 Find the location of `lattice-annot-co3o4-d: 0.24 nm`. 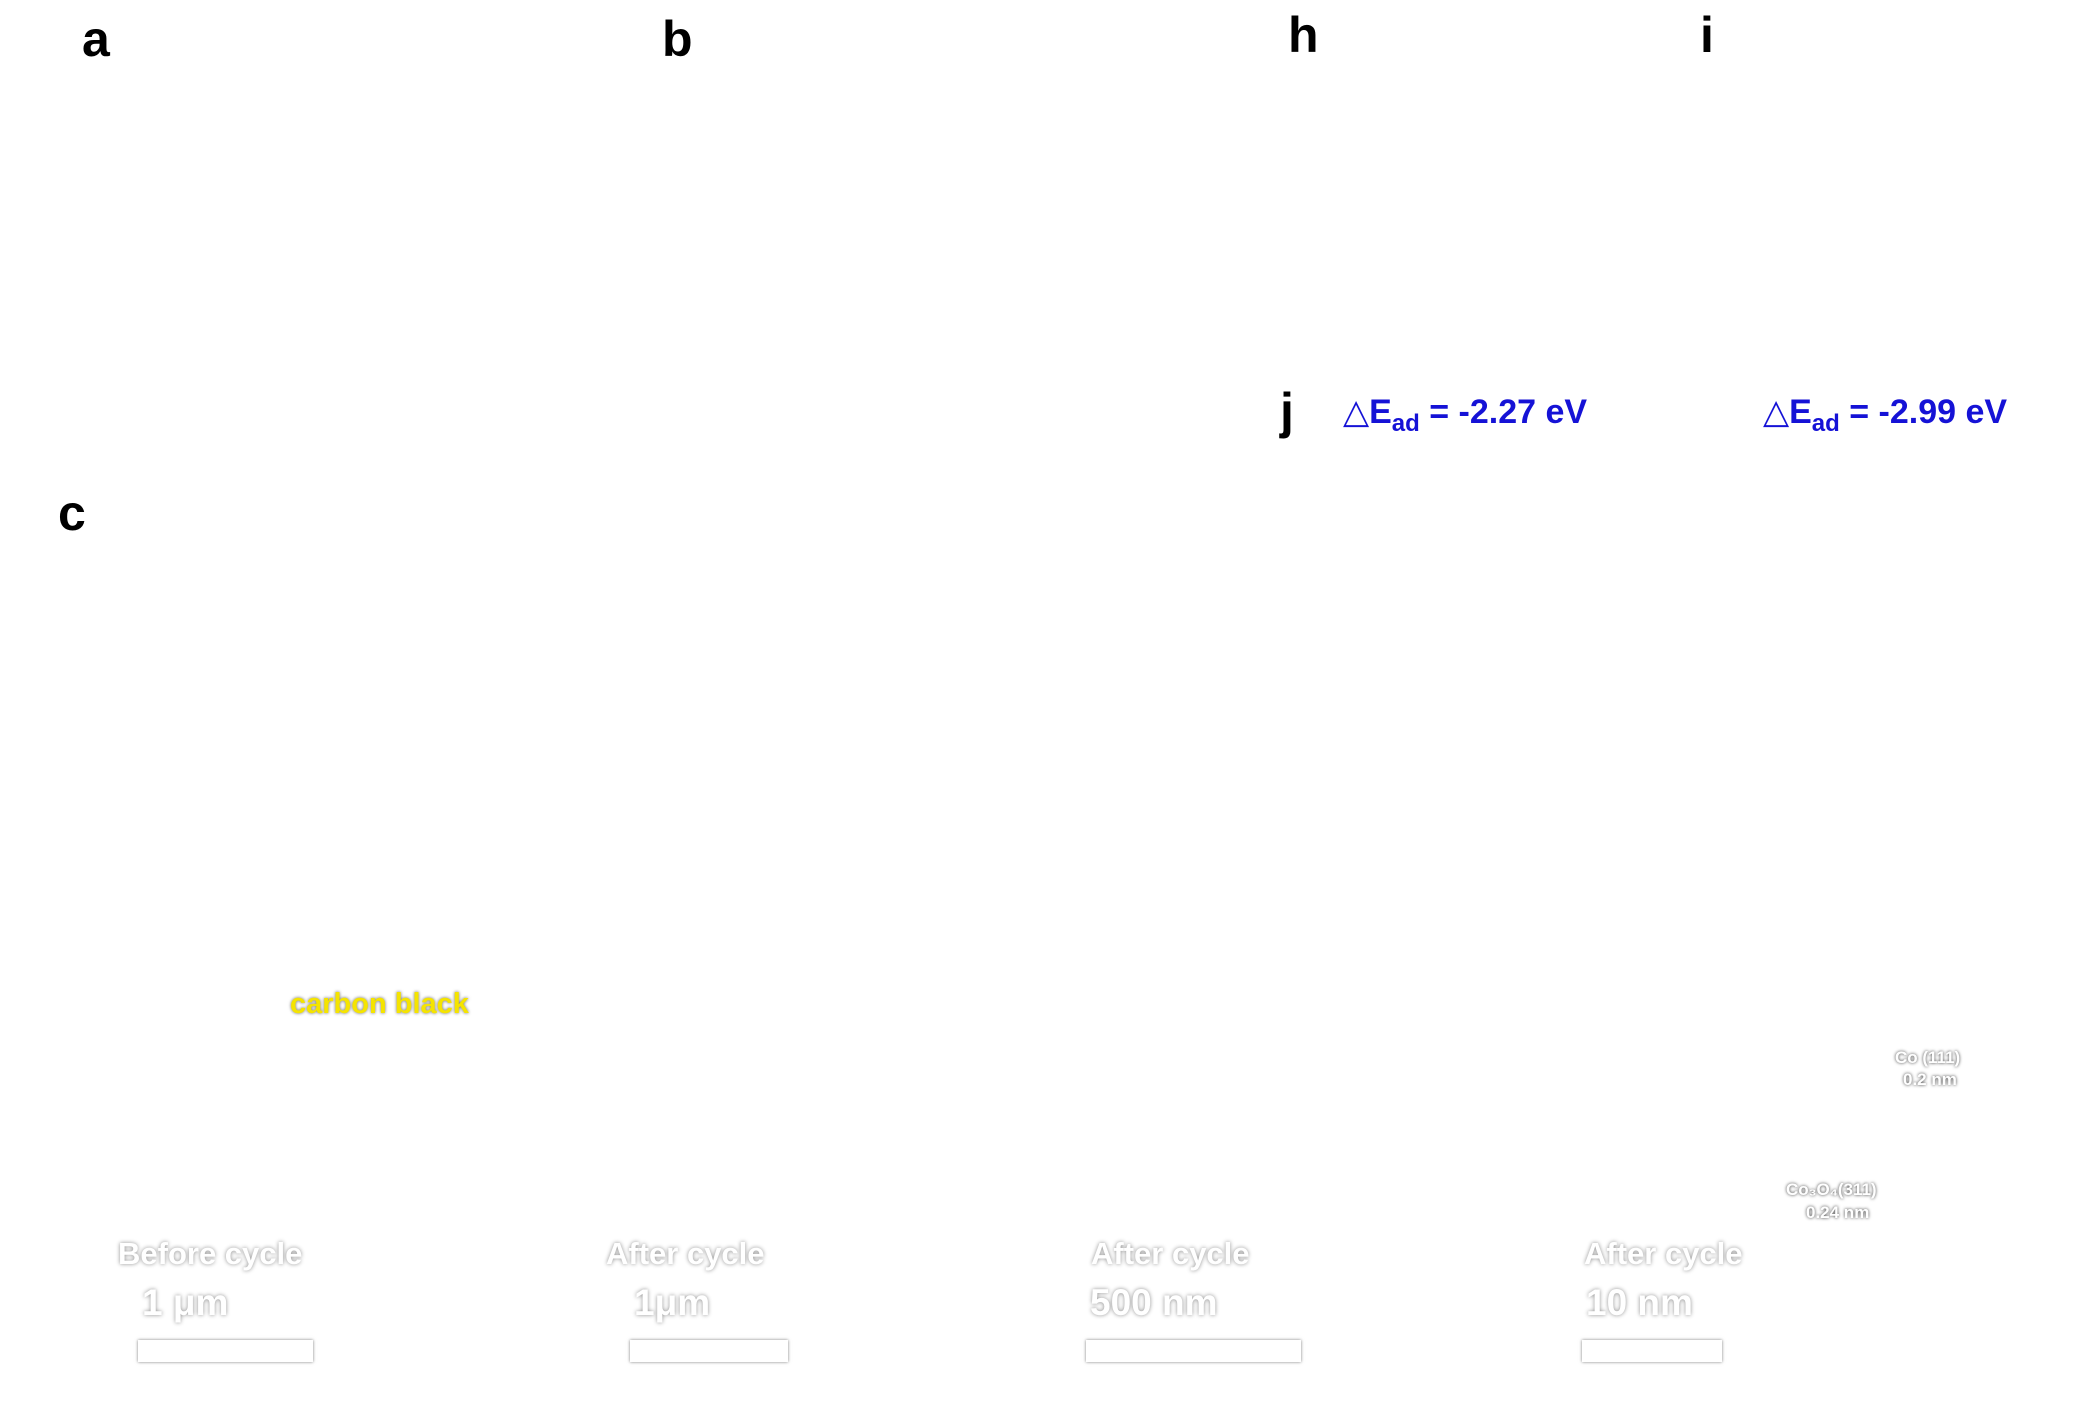

lattice-annot-co3o4-d: 0.24 nm is located at coordinates (1838, 1212).